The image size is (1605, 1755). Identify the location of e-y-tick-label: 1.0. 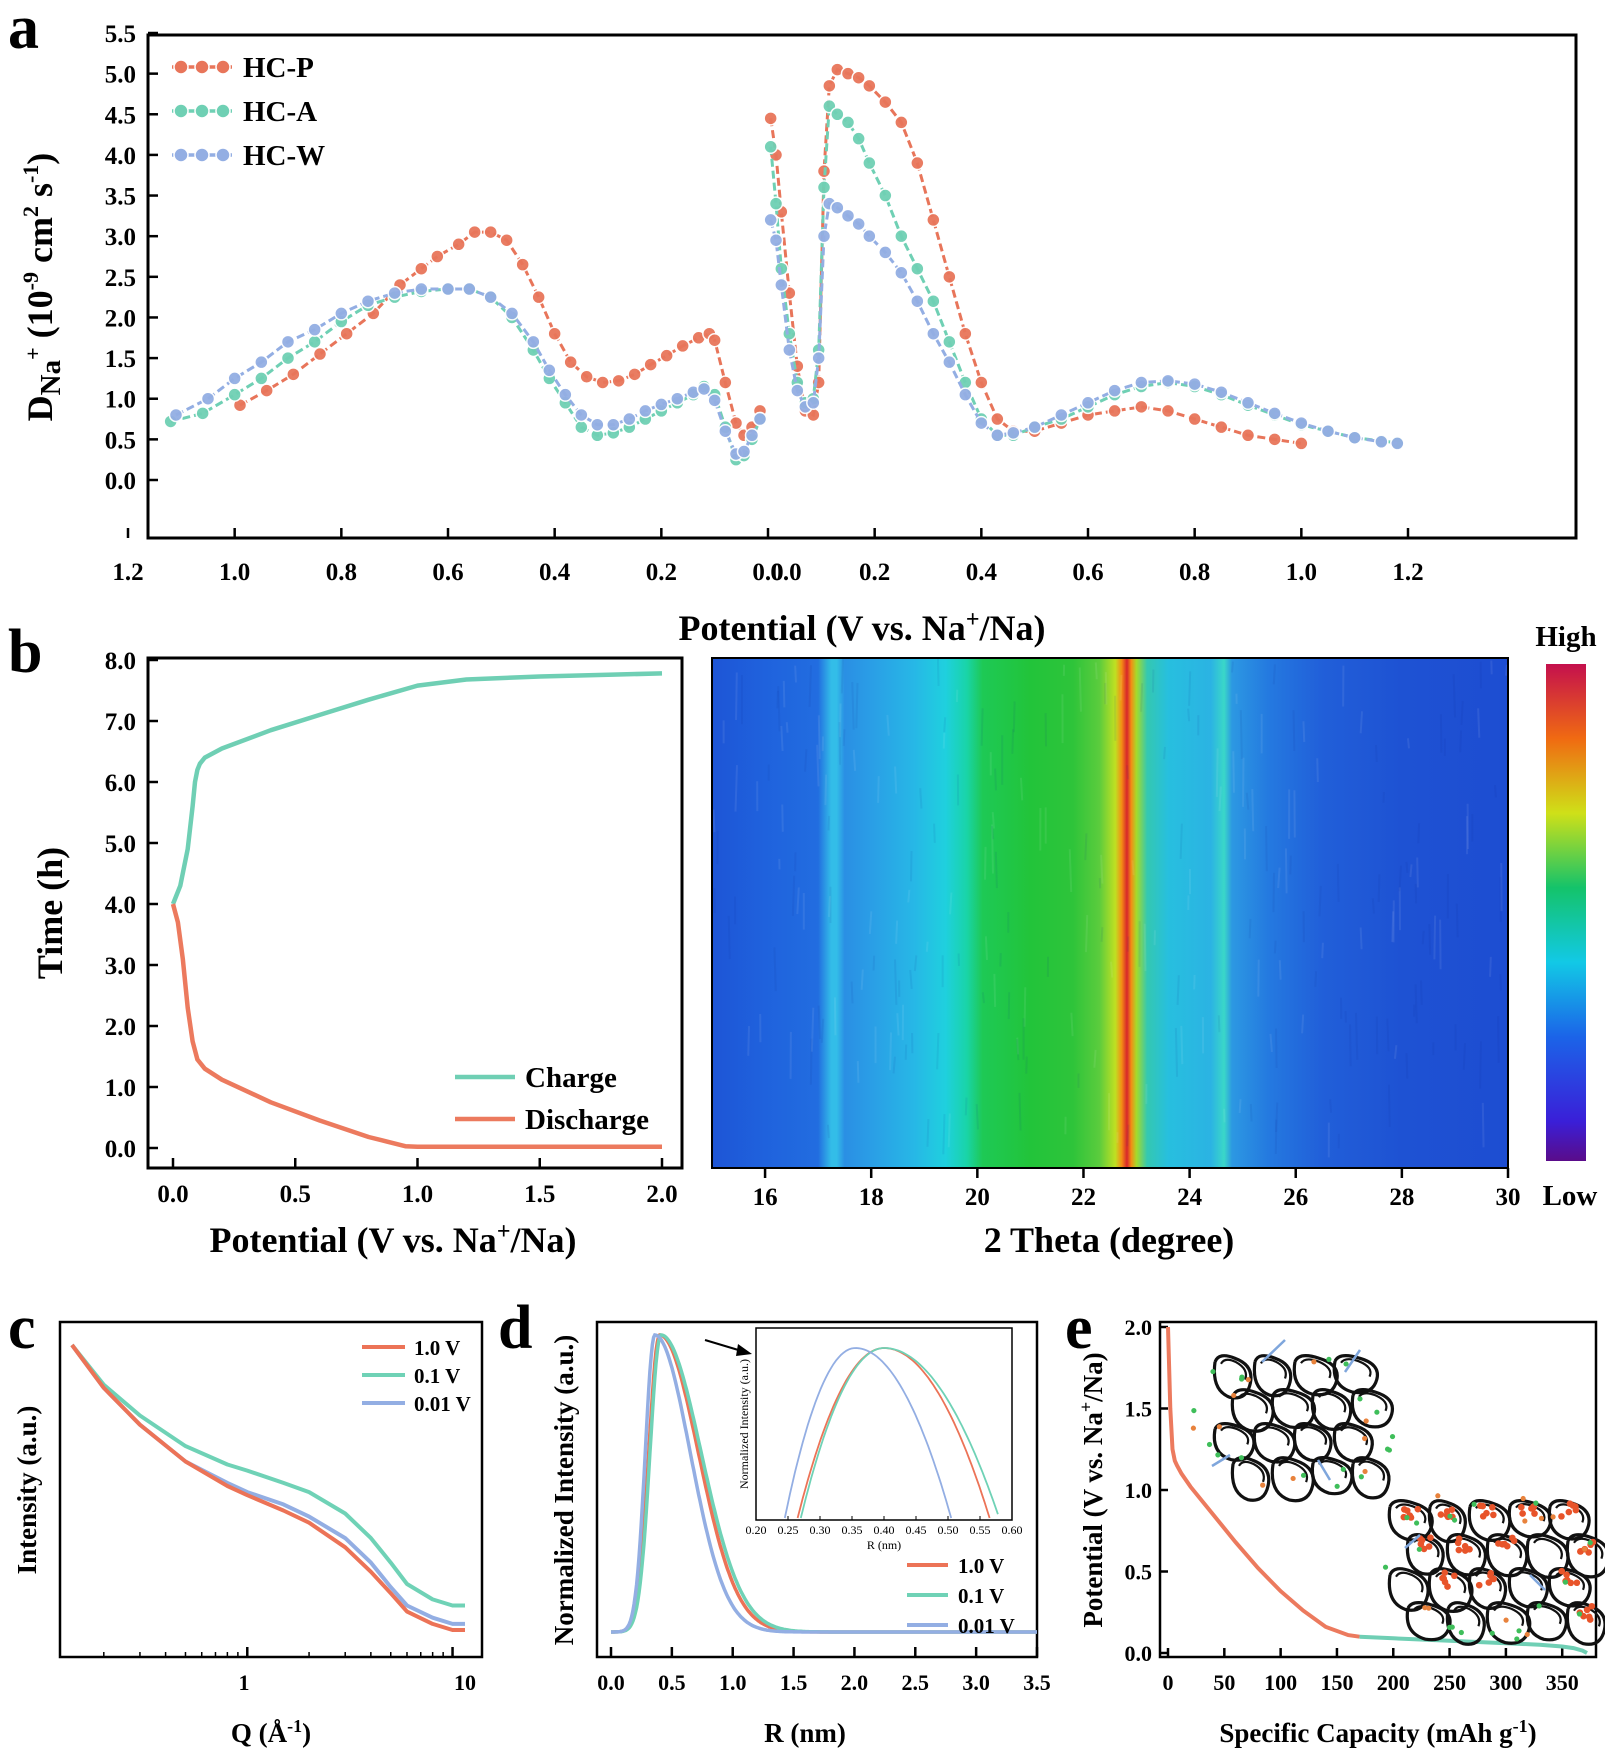
(1139, 1490).